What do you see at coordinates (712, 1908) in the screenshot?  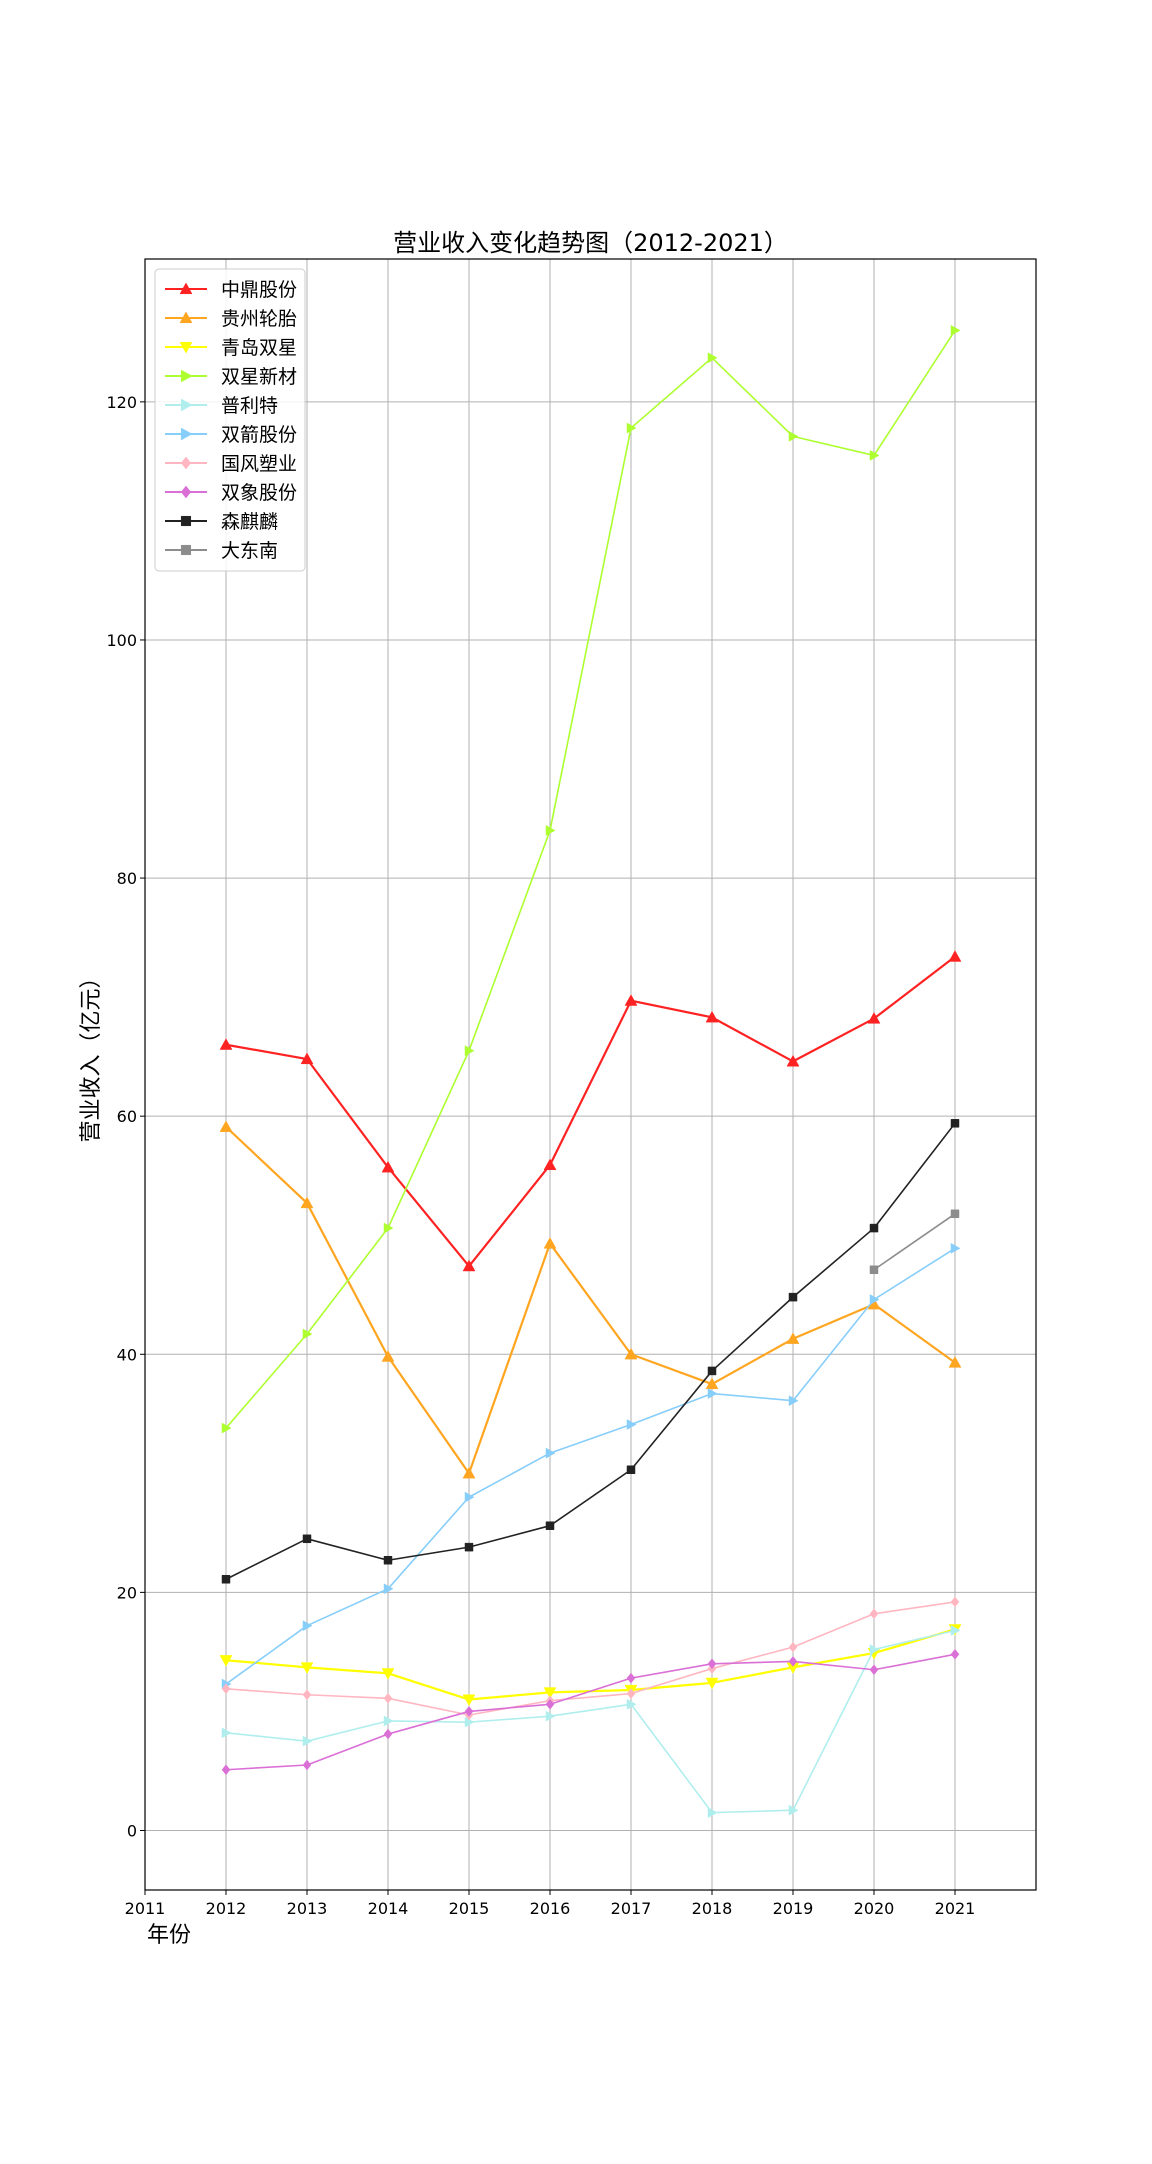 I see `x-tick-label: 2018` at bounding box center [712, 1908].